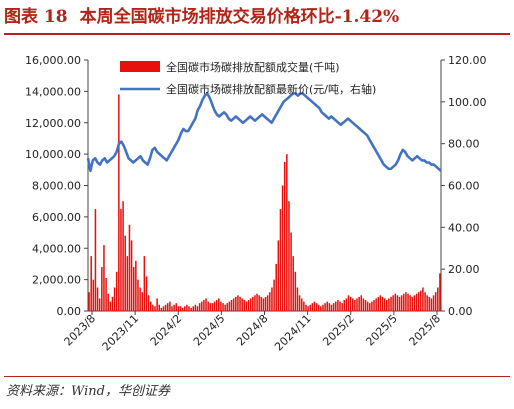 This screenshot has width=514, height=409. Describe the element at coordinates (252, 330) in the screenshot. I see `x-tick-label: 2024/8` at that location.